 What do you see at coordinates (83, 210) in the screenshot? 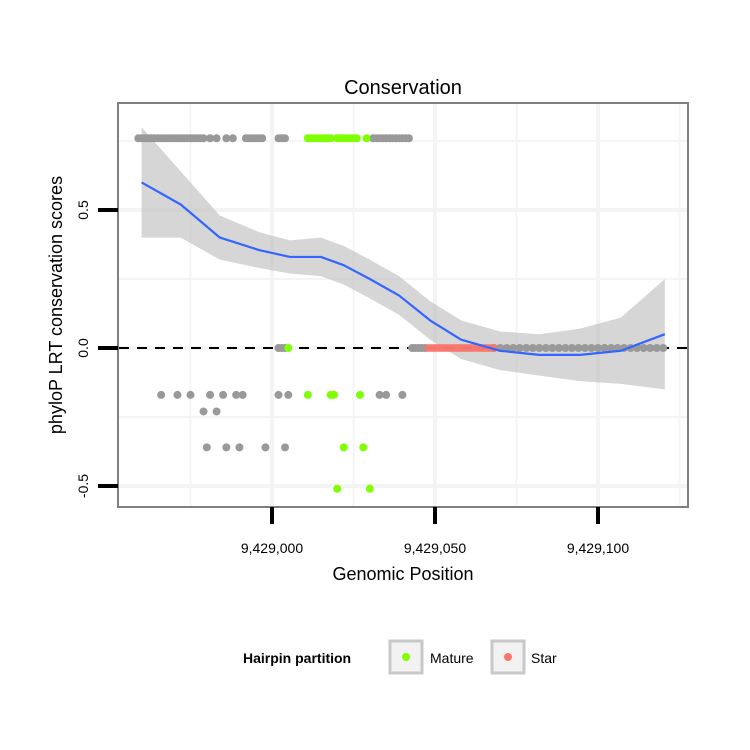
I see `y-tick-label: 0.5` at bounding box center [83, 210].